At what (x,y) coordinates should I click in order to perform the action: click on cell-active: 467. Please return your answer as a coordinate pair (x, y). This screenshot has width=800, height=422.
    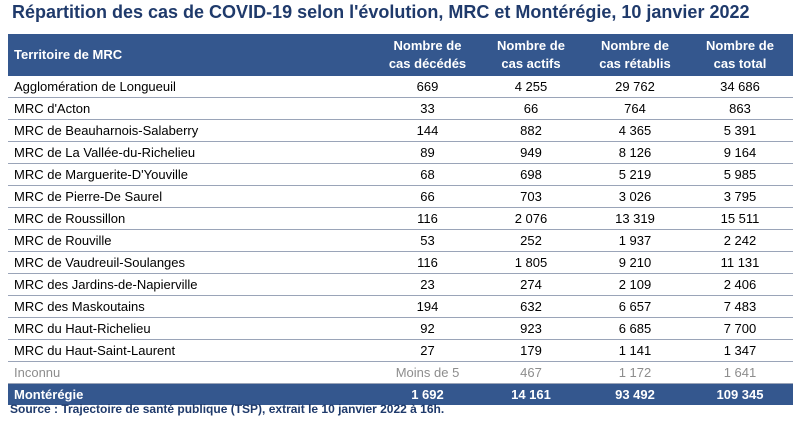
    Looking at the image, I should click on (531, 372).